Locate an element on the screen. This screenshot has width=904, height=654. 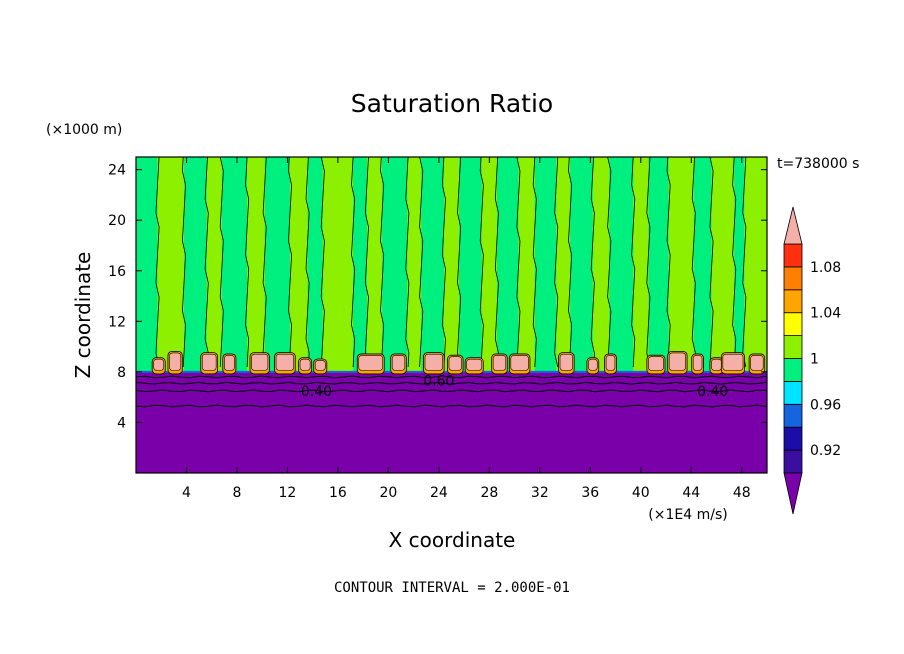
x-tick-label-8: 36 is located at coordinates (590, 493).